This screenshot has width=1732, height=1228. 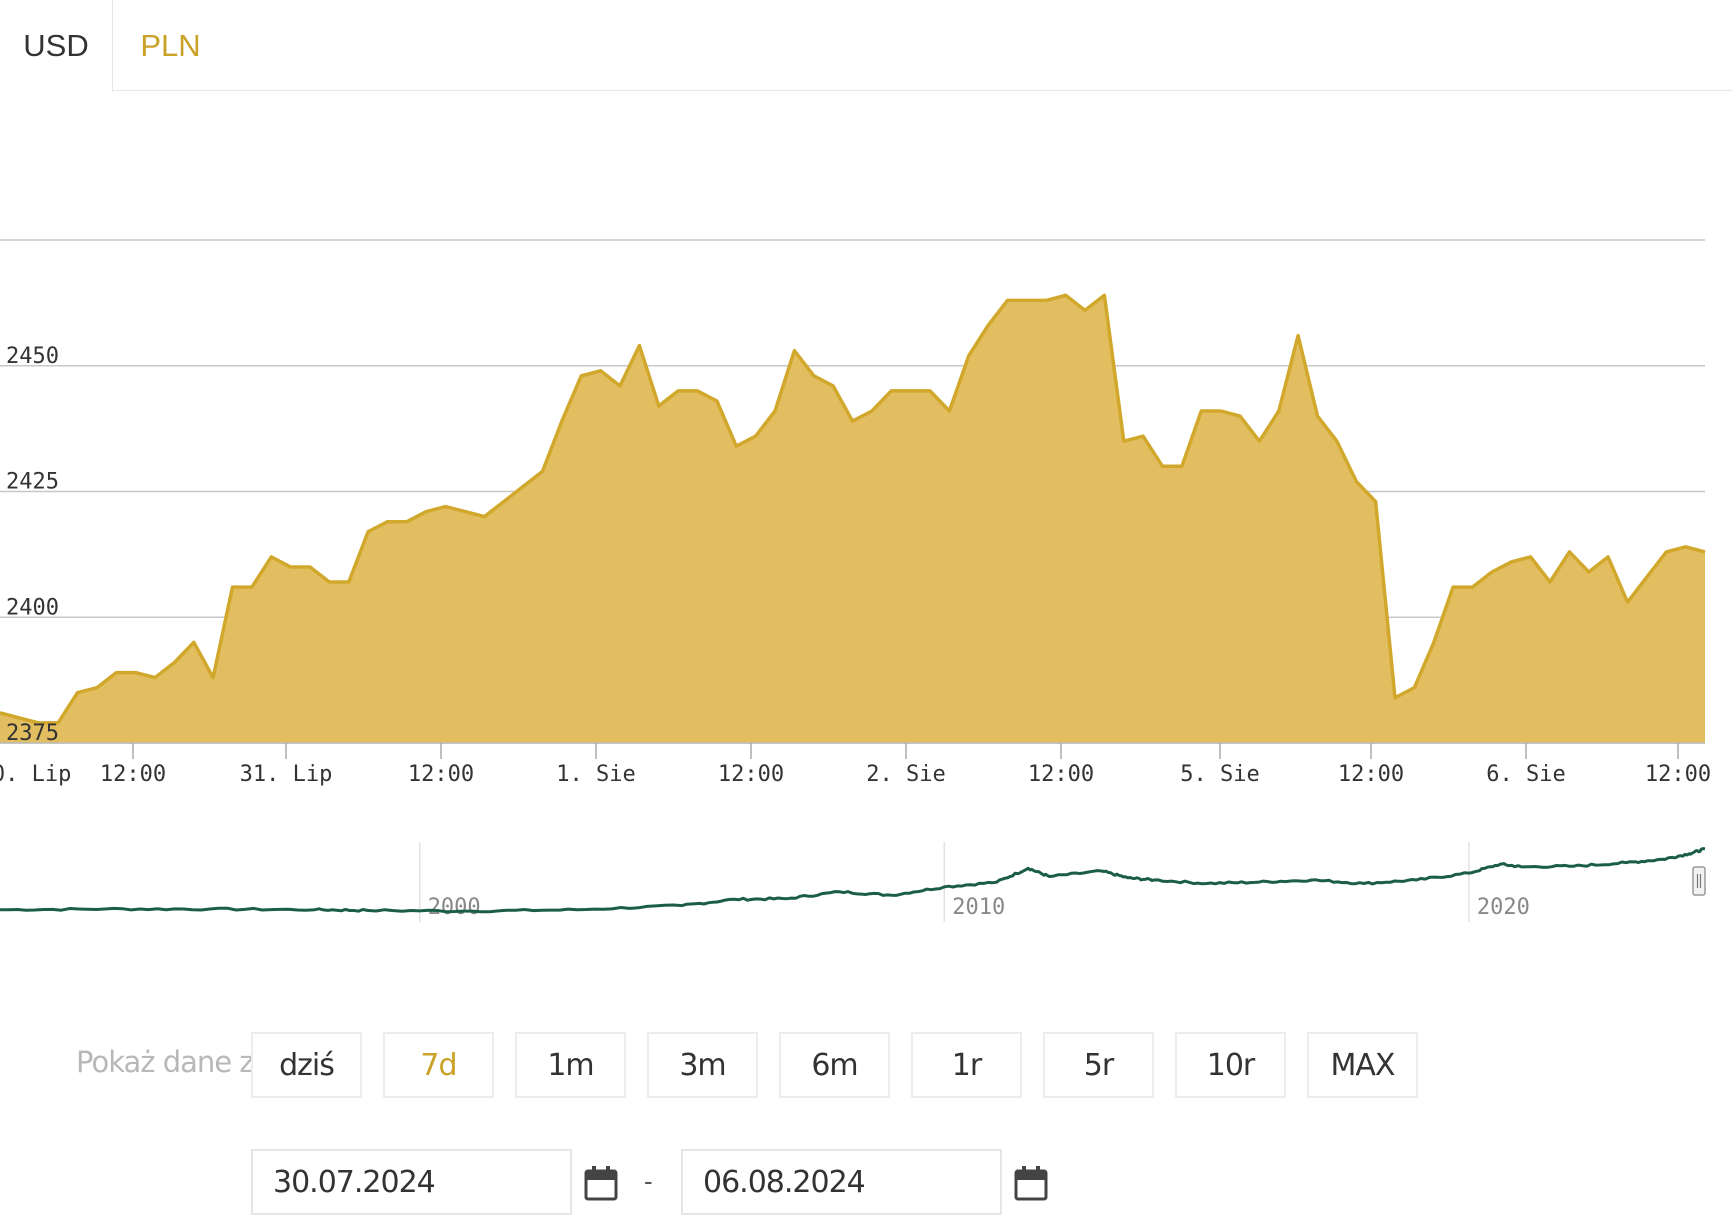 I want to click on x-tick-label: 31. Lip, so click(x=286, y=774).